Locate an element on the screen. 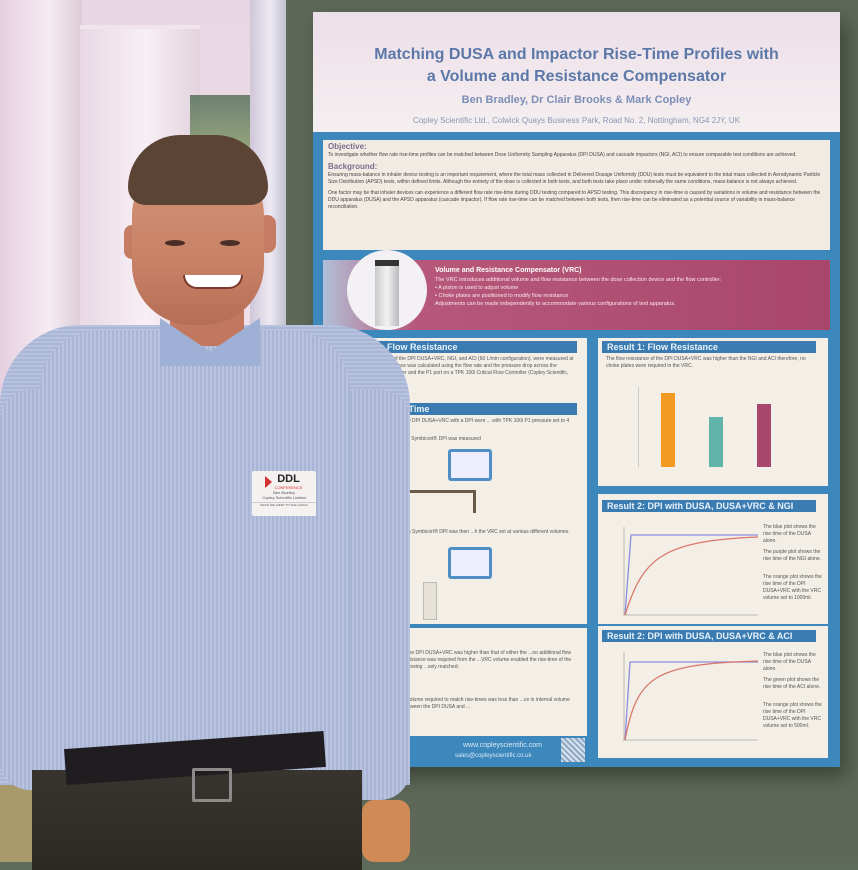  badge-name: Ben Bradley is located at coordinates (284, 492).